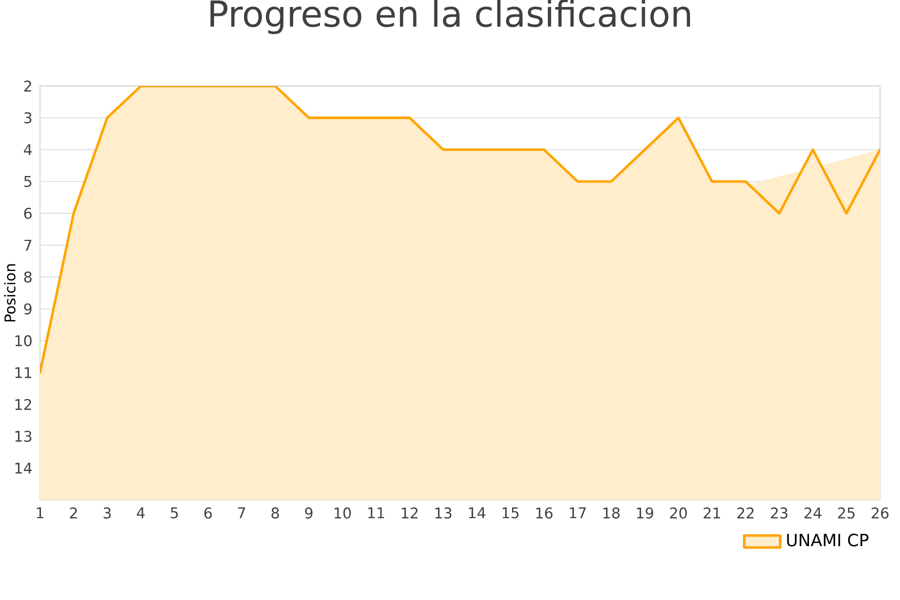 This screenshot has width=900, height=600. Describe the element at coordinates (544, 513) in the screenshot. I see `x-tick-label: 16` at that location.